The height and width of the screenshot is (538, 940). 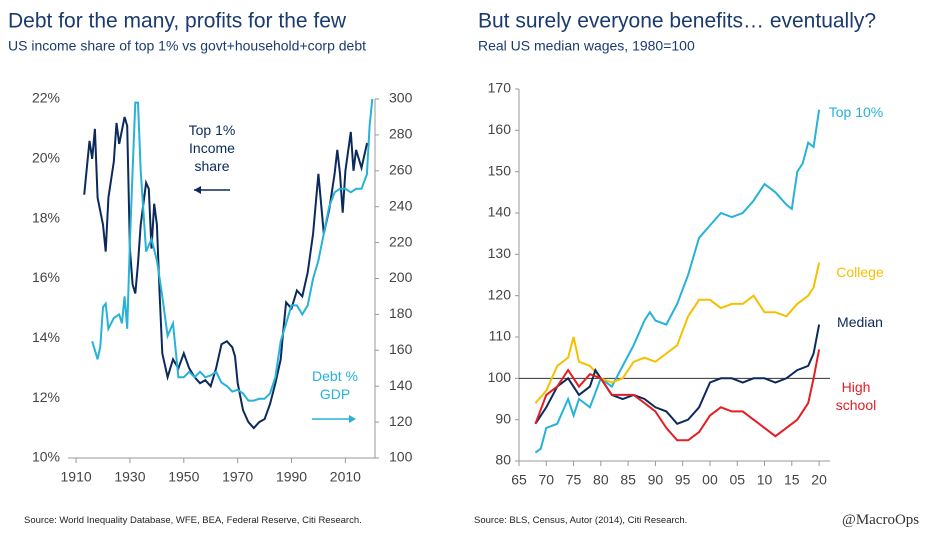 I want to click on y-tick-label: 130, so click(x=500, y=253).